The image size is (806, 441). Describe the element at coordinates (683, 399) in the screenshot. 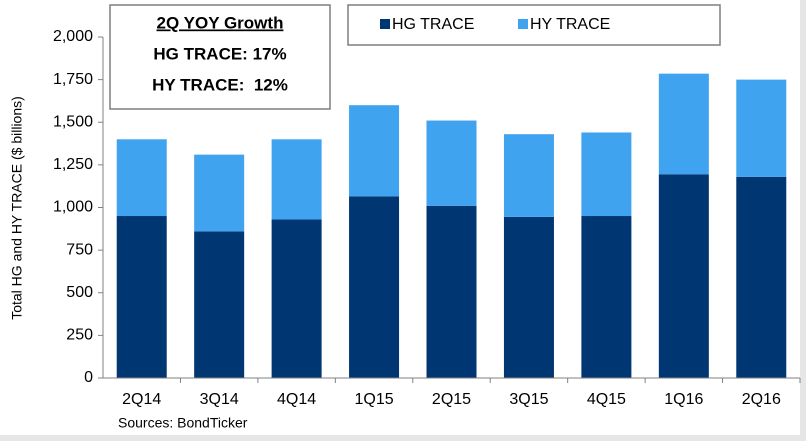

I see `x-tick-label: 1Q16` at that location.